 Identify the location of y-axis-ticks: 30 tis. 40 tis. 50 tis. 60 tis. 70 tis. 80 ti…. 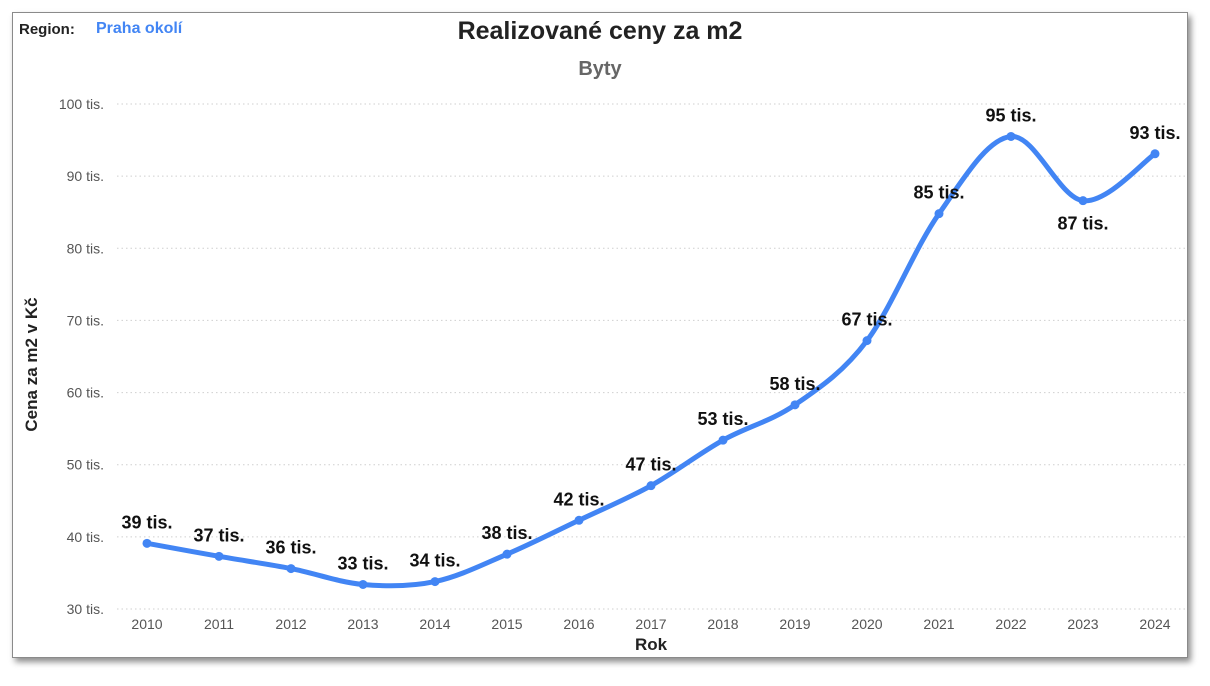
(81, 356).